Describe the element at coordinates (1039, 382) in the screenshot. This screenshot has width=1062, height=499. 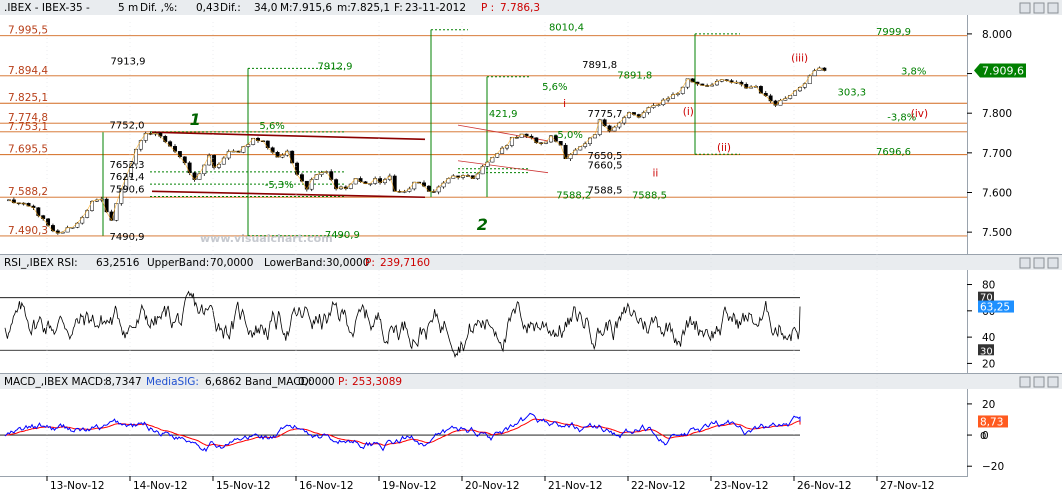
I see `macd-window-restore-button` at that location.